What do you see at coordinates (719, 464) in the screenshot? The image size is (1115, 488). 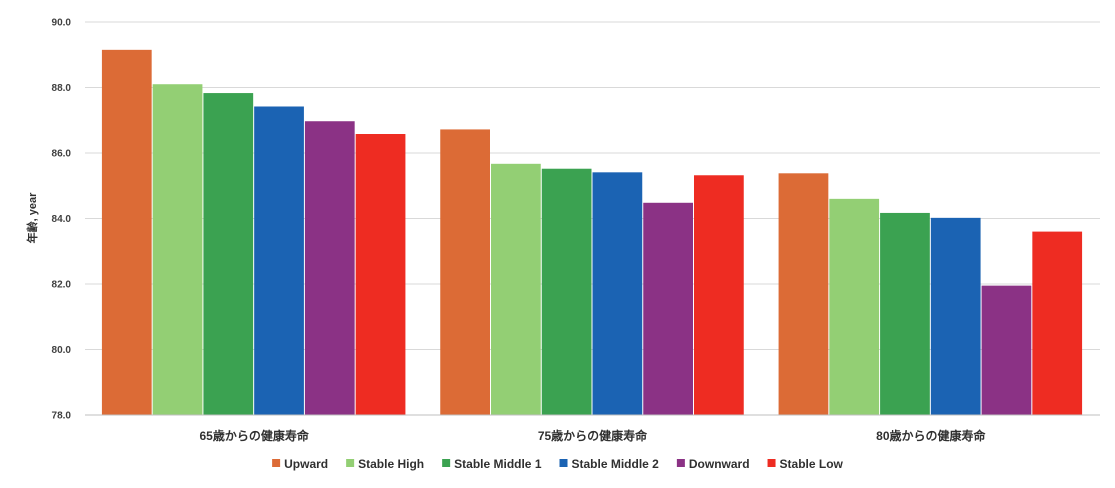 I see `legend-label: Downward` at bounding box center [719, 464].